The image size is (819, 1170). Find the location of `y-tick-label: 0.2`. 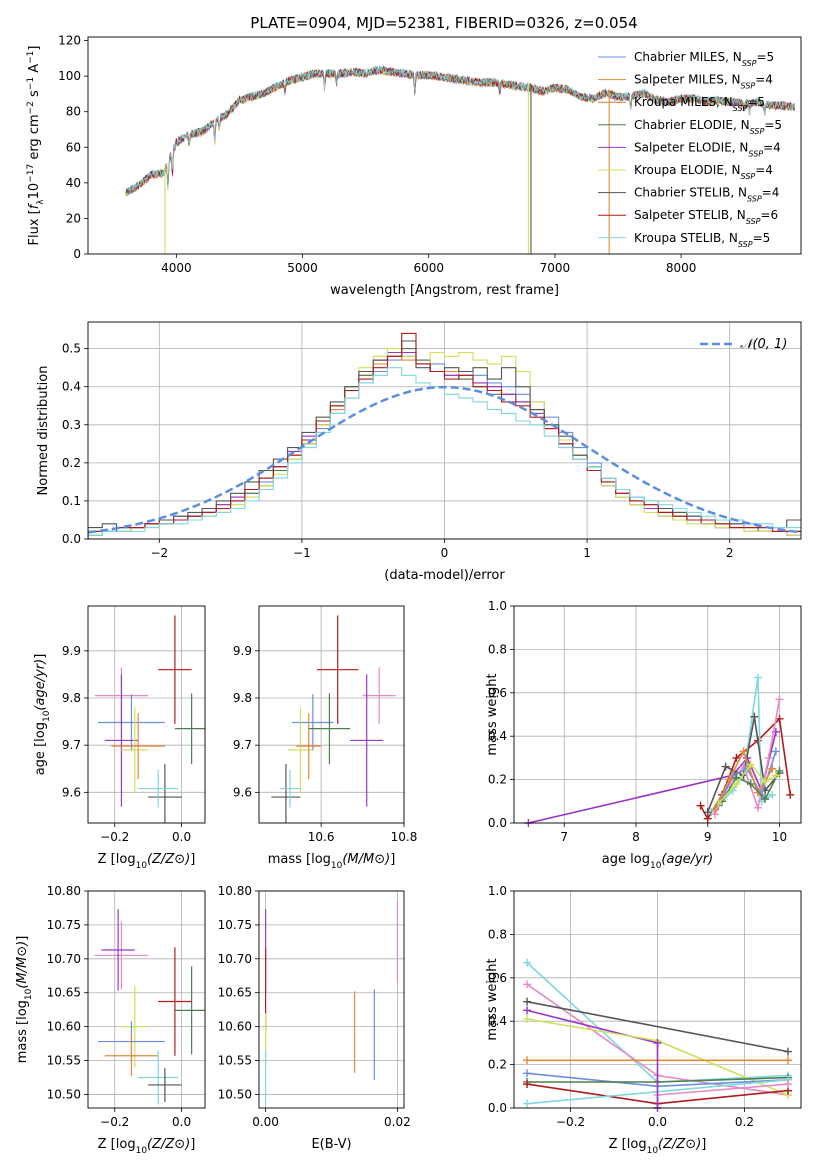

y-tick-label: 0.2 is located at coordinates (71, 463).